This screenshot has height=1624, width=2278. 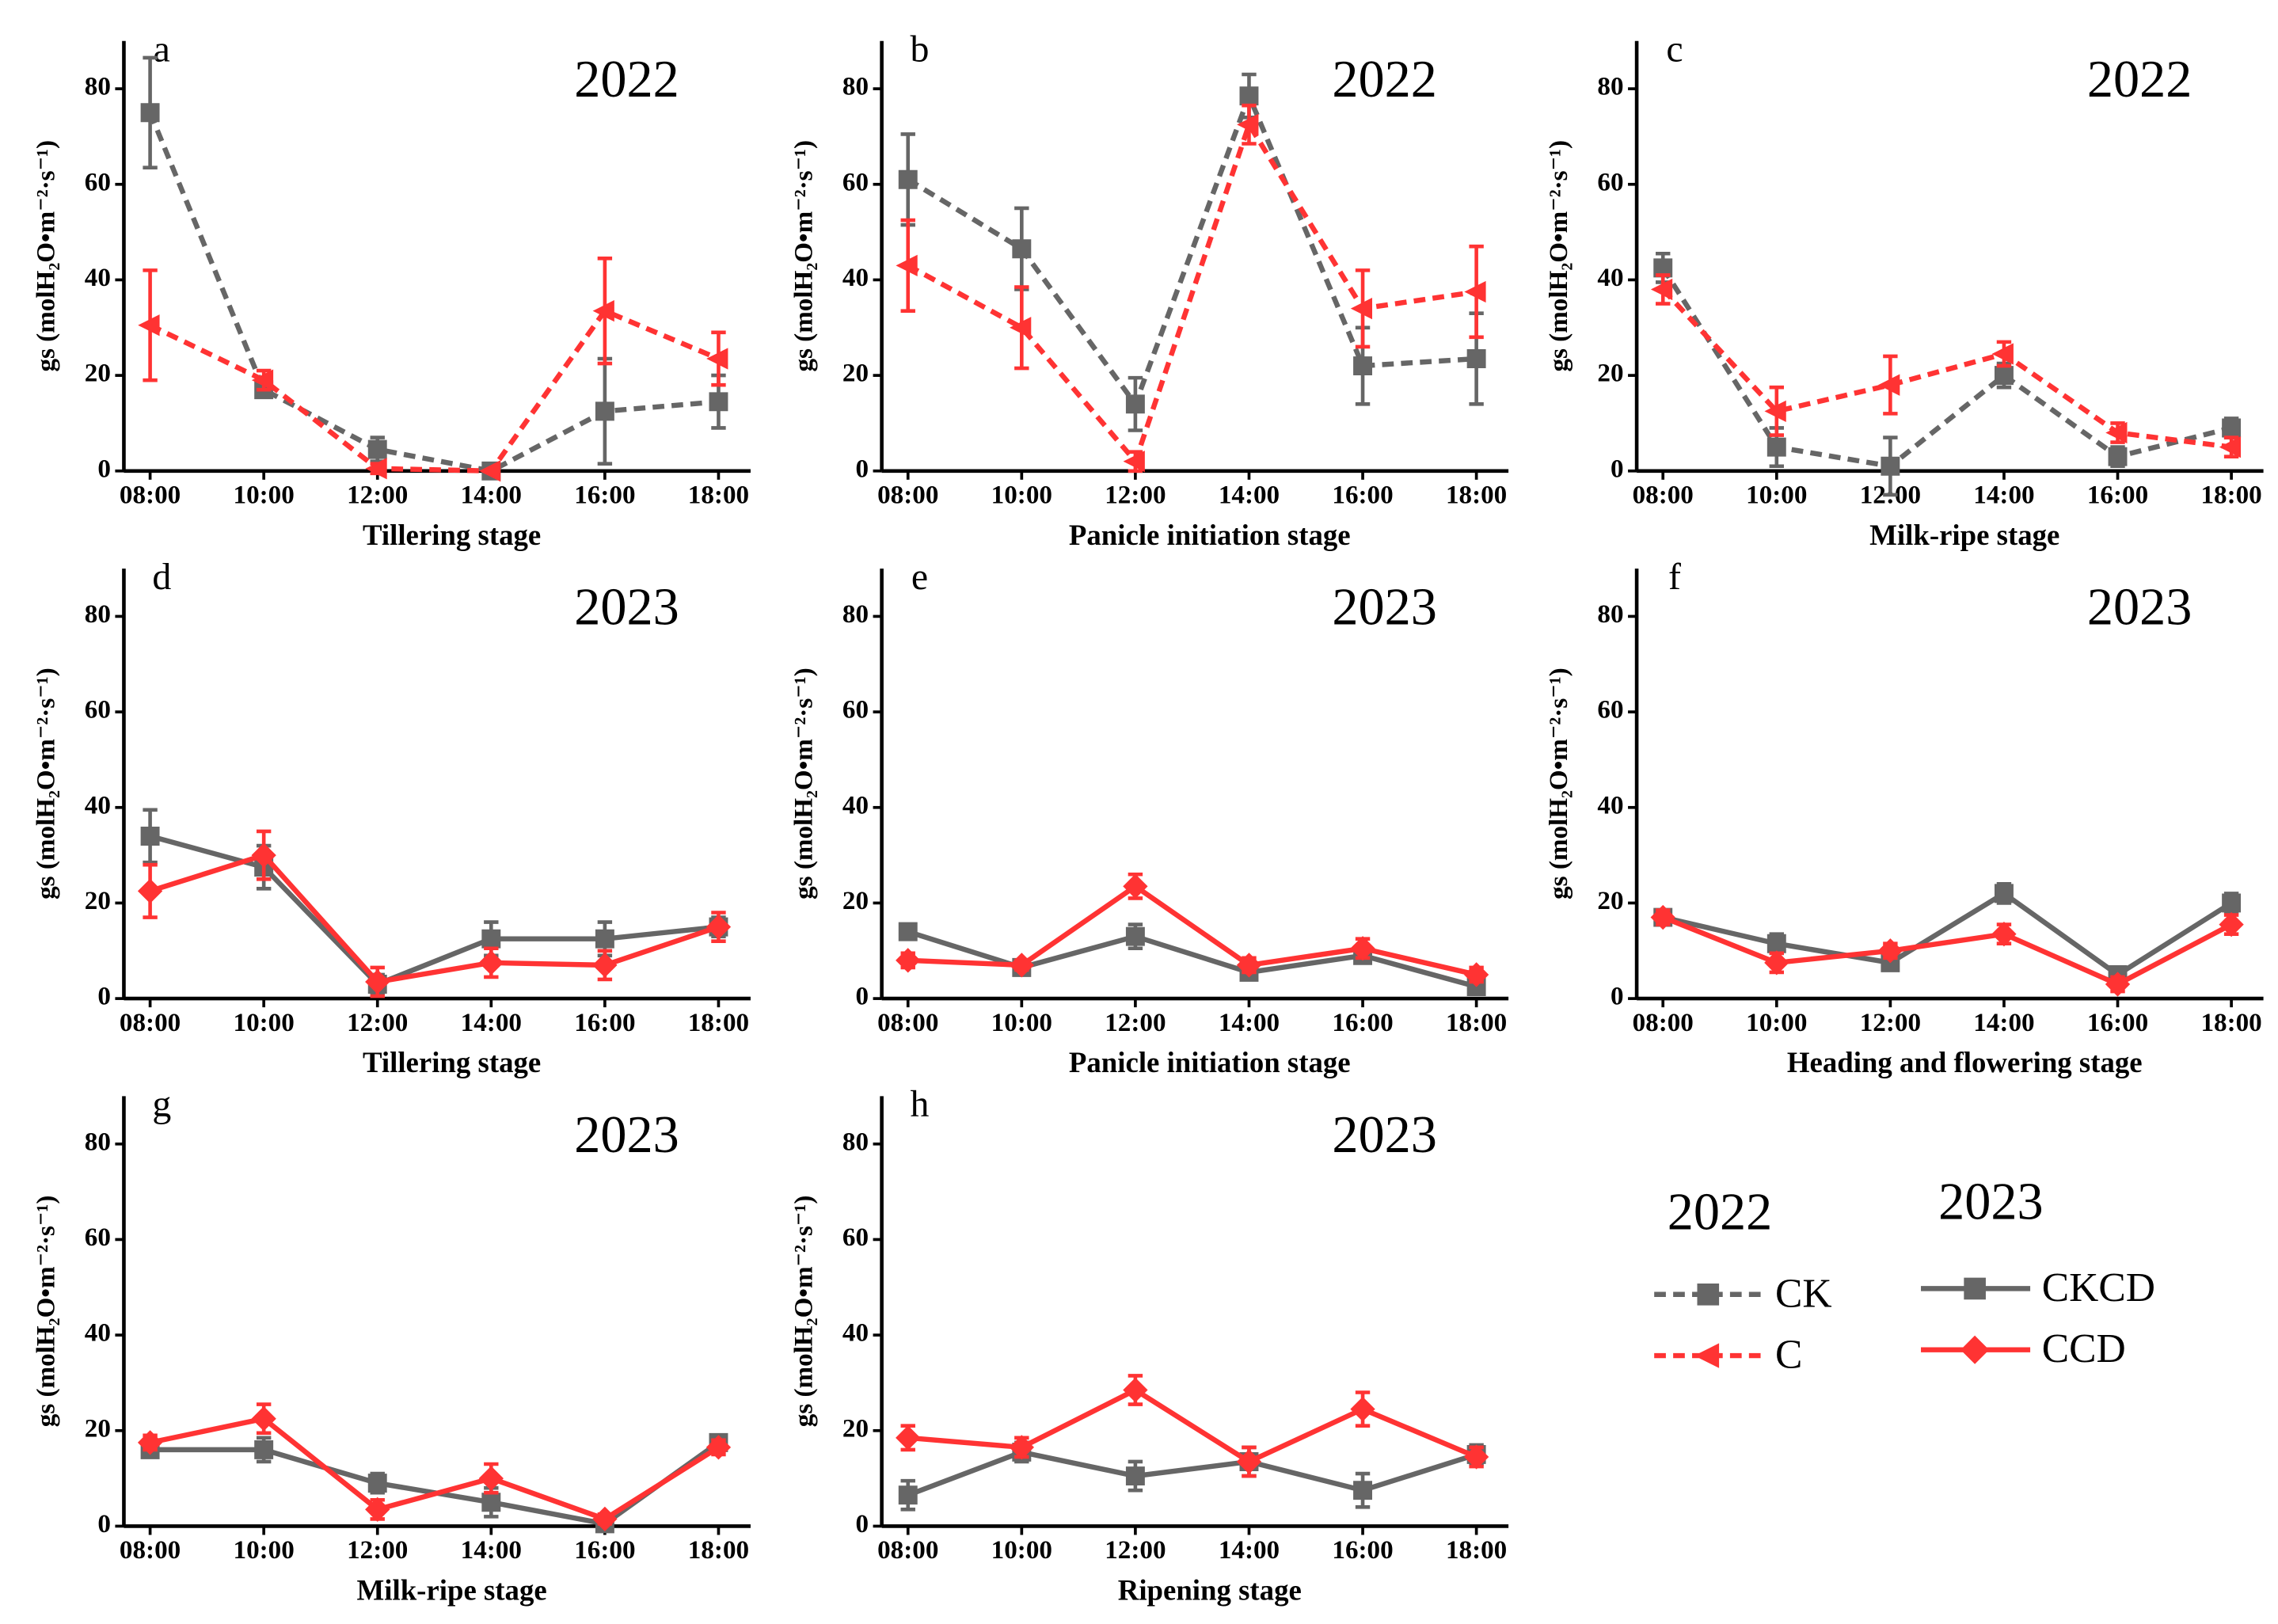 I want to click on legend-label: CKCD, so click(x=2099, y=1288).